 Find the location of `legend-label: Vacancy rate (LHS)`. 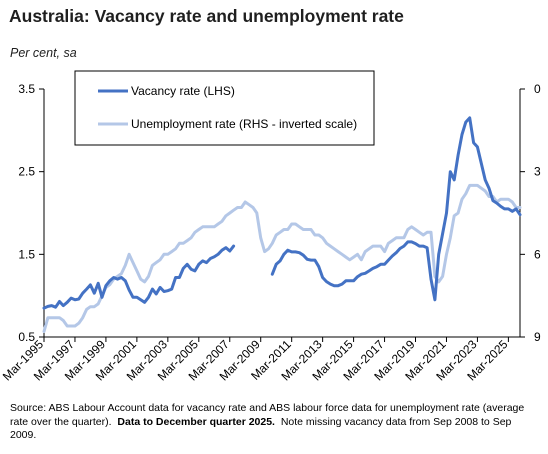

legend-label: Vacancy rate (LHS) is located at coordinates (183, 91).